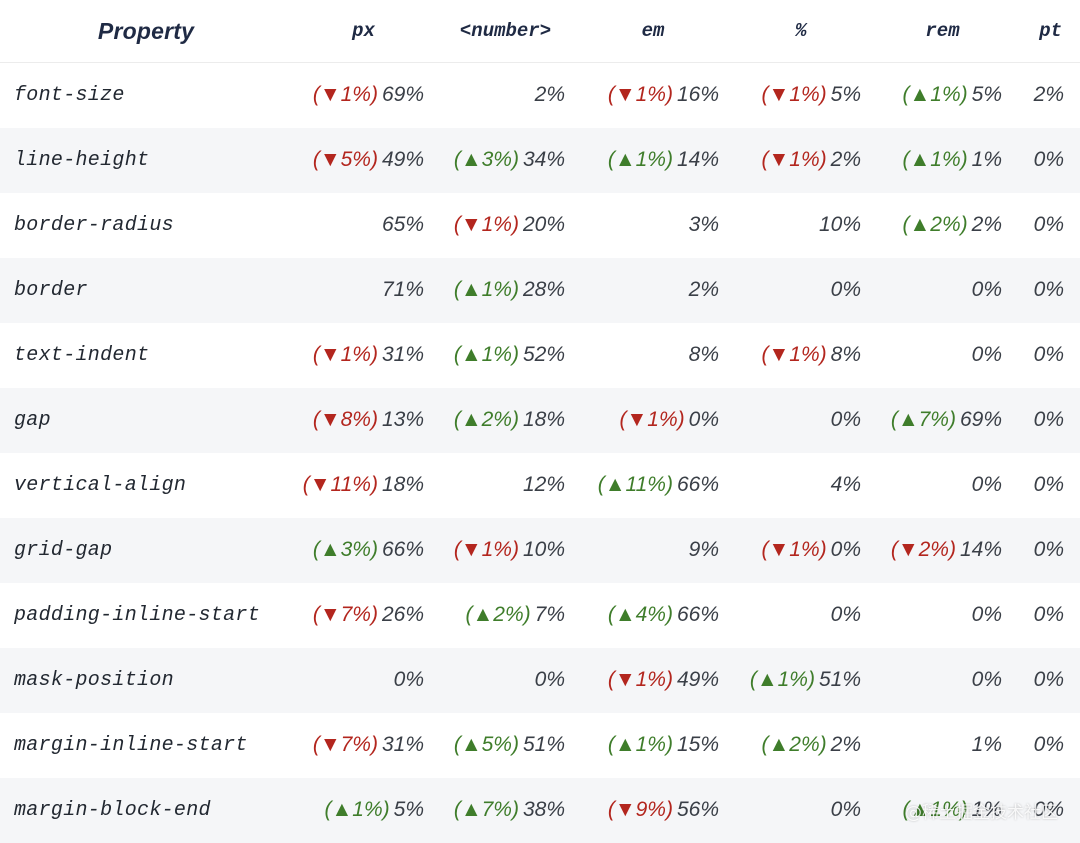  Describe the element at coordinates (801, 31) in the screenshot. I see `column-header-percent: %` at that location.